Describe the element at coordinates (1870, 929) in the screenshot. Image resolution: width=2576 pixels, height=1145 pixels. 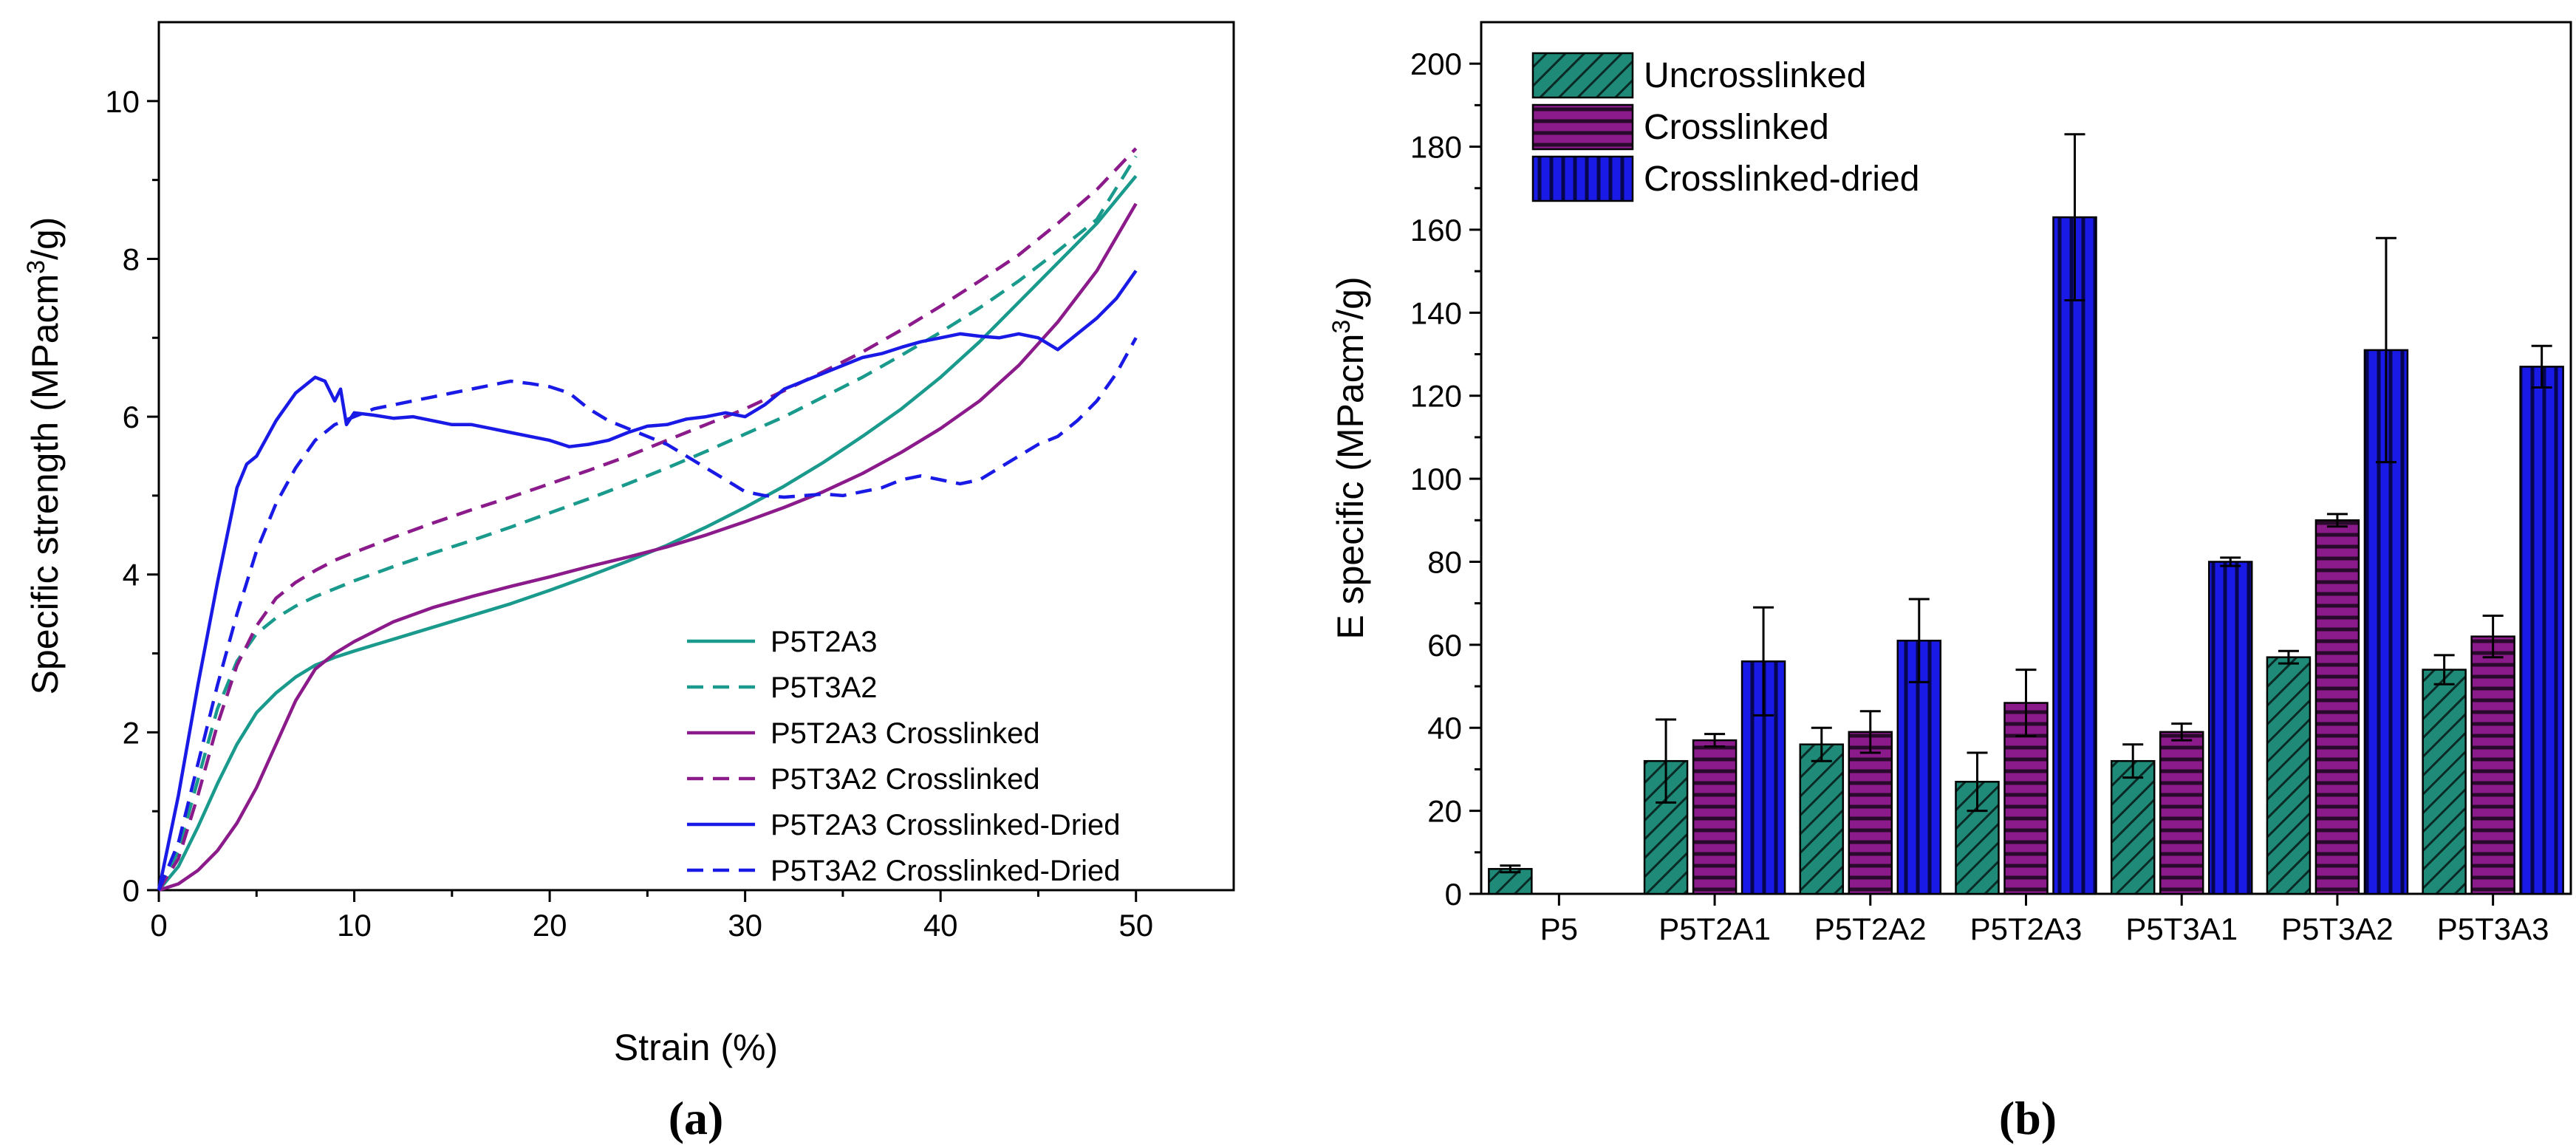
I see `x-tick-label: P5T2A2` at that location.